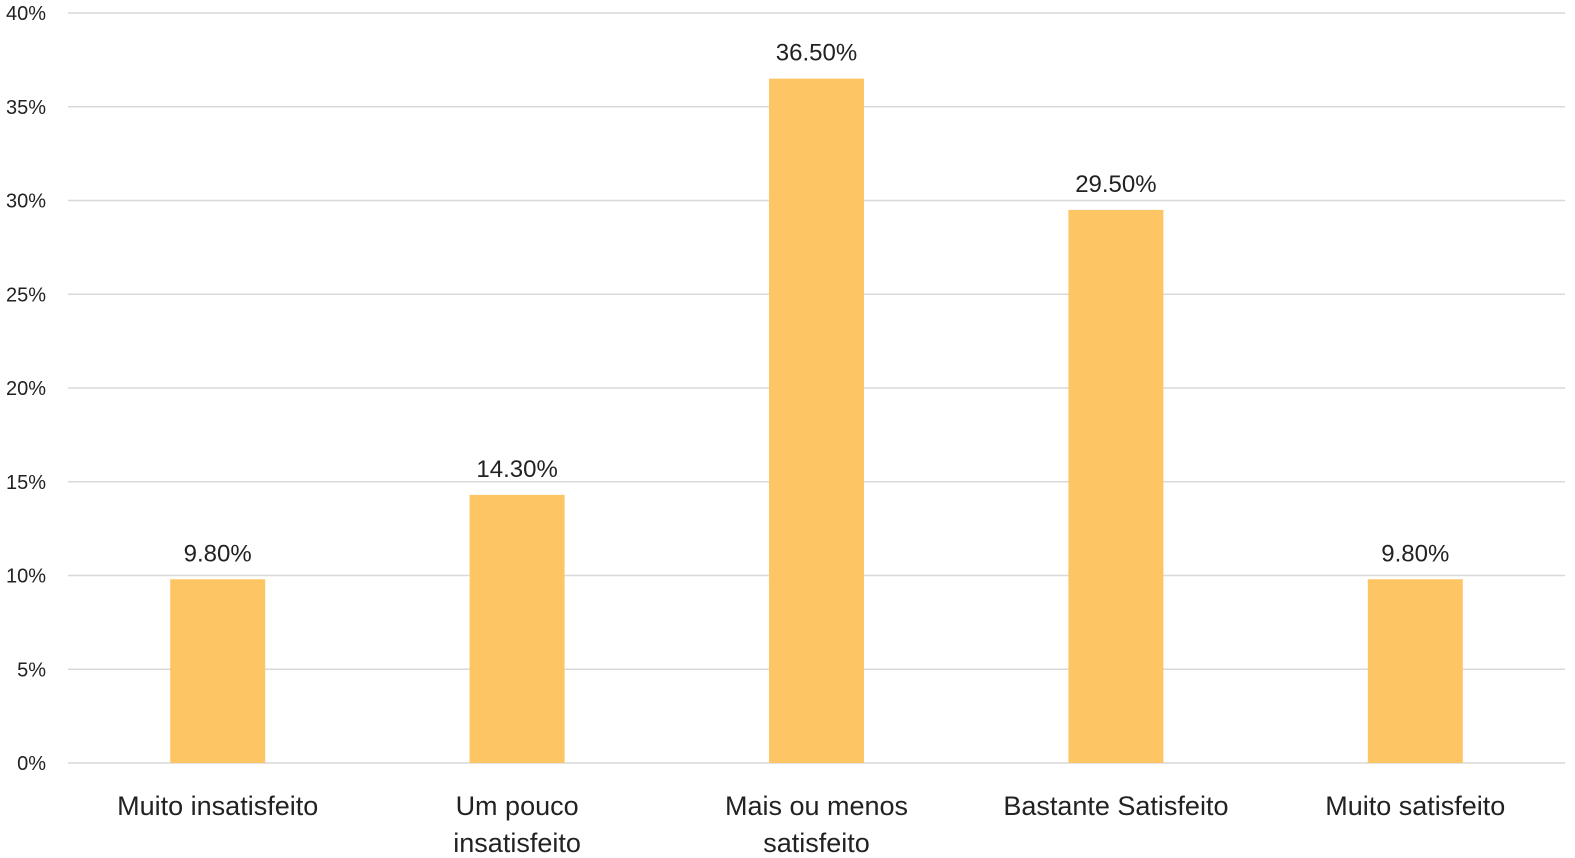 The width and height of the screenshot is (1575, 858). I want to click on y-tick-label: 5%, so click(31, 670).